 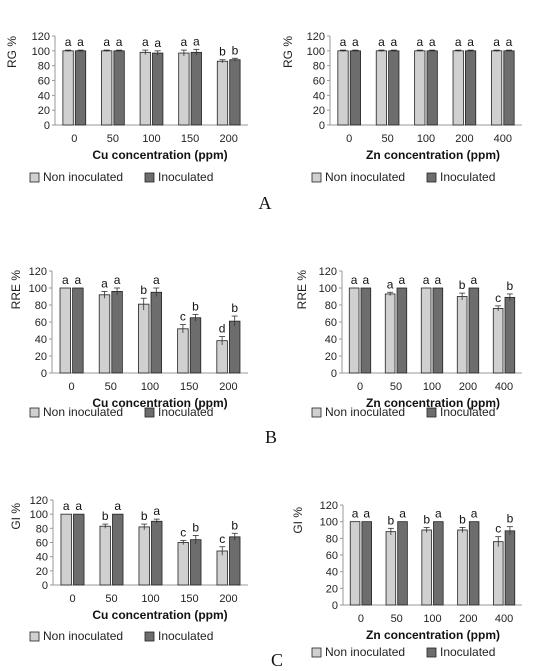 I want to click on y-tick-label: 40, so click(x=319, y=96).